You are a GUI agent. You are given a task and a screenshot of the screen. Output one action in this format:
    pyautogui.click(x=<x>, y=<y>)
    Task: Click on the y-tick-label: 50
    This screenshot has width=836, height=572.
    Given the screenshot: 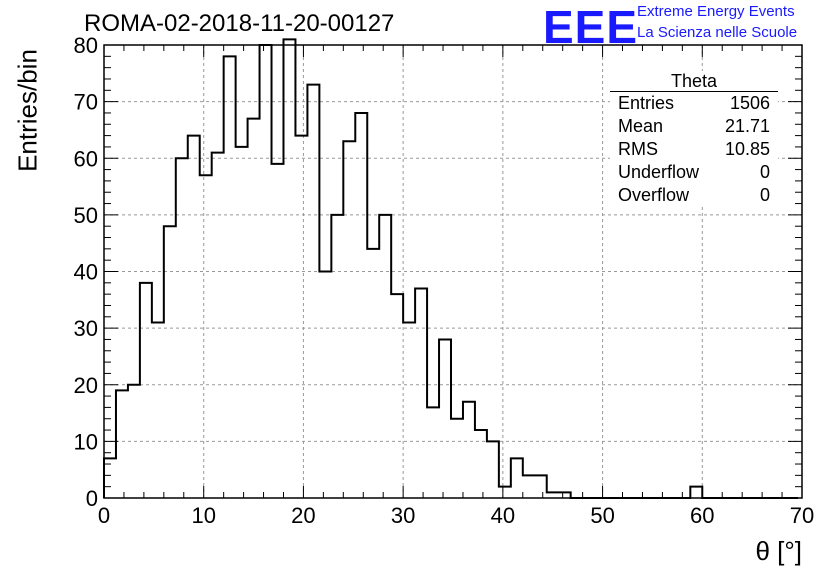 What is the action you would take?
    pyautogui.click(x=86, y=215)
    